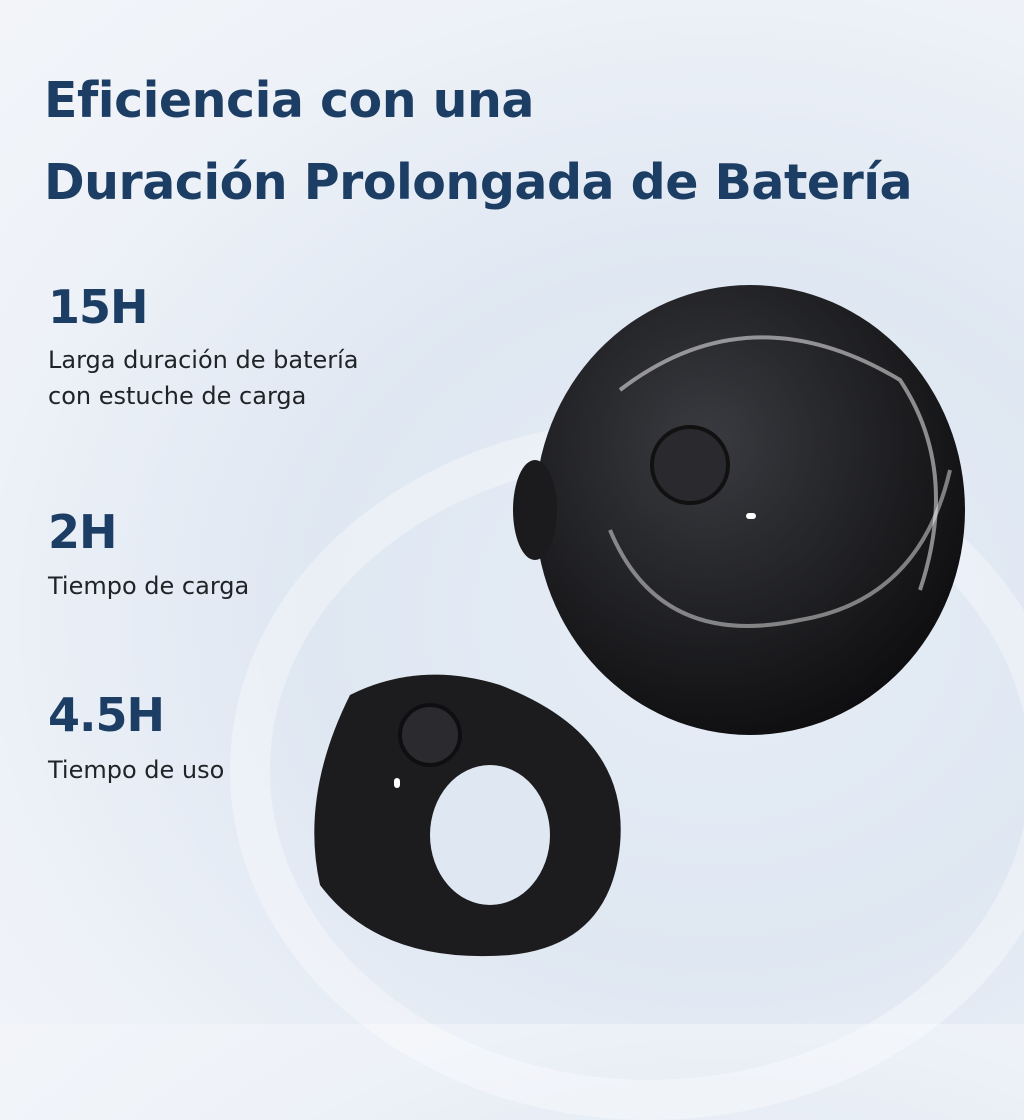 Image resolution: width=1024 pixels, height=1120 pixels. What do you see at coordinates (478, 182) in the screenshot?
I see `title-line-2: Duración Prolongada de Batería` at bounding box center [478, 182].